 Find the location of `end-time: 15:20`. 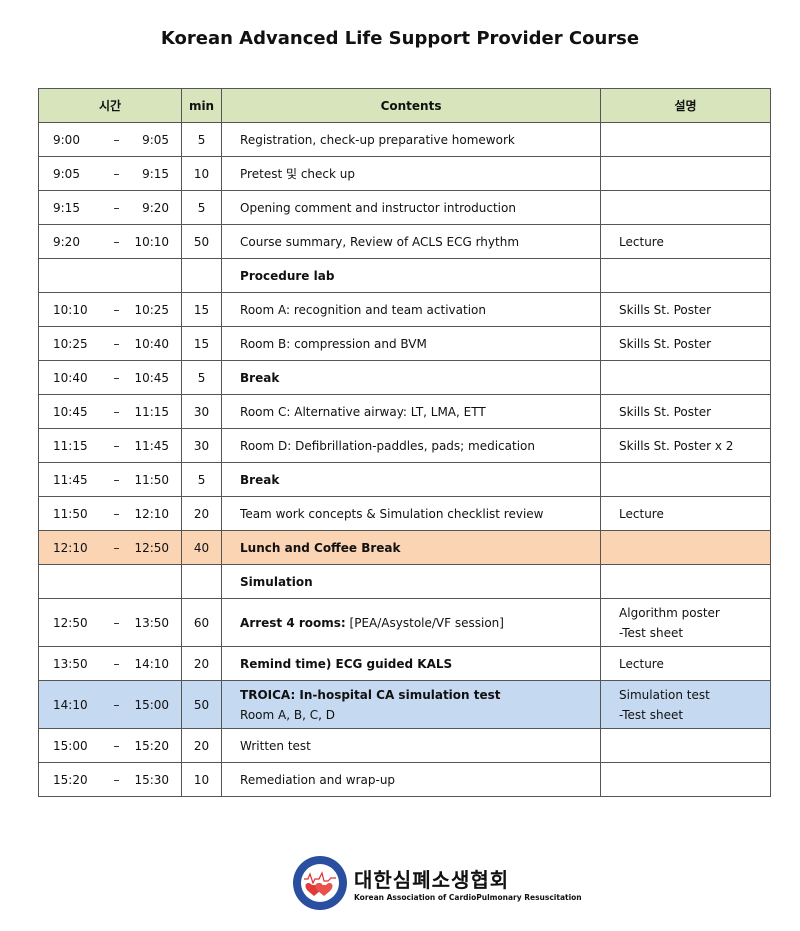

end-time: 15:20 is located at coordinates (156, 745).